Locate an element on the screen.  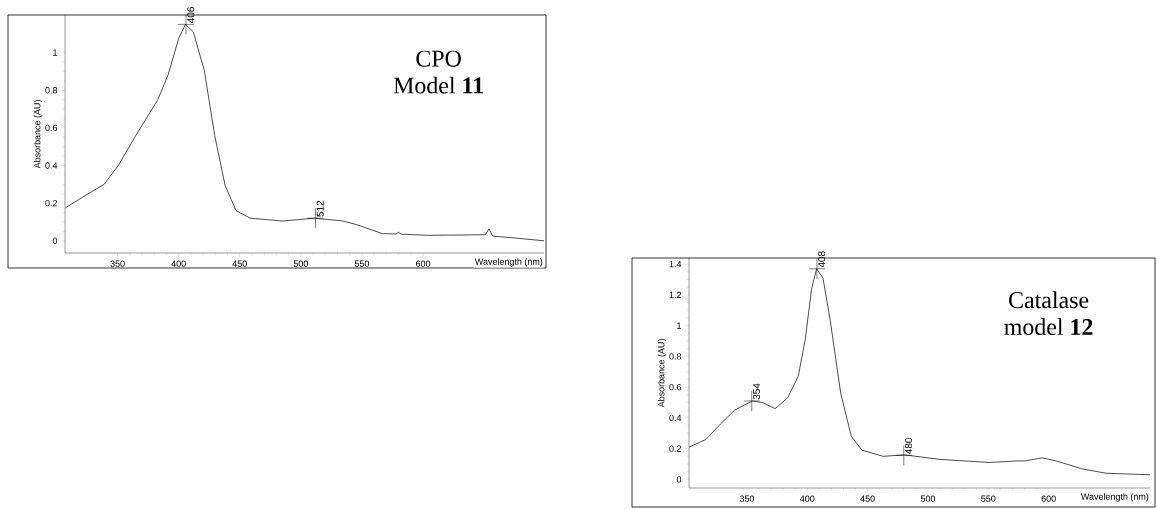
text: model 12 is located at coordinates (1048, 327).